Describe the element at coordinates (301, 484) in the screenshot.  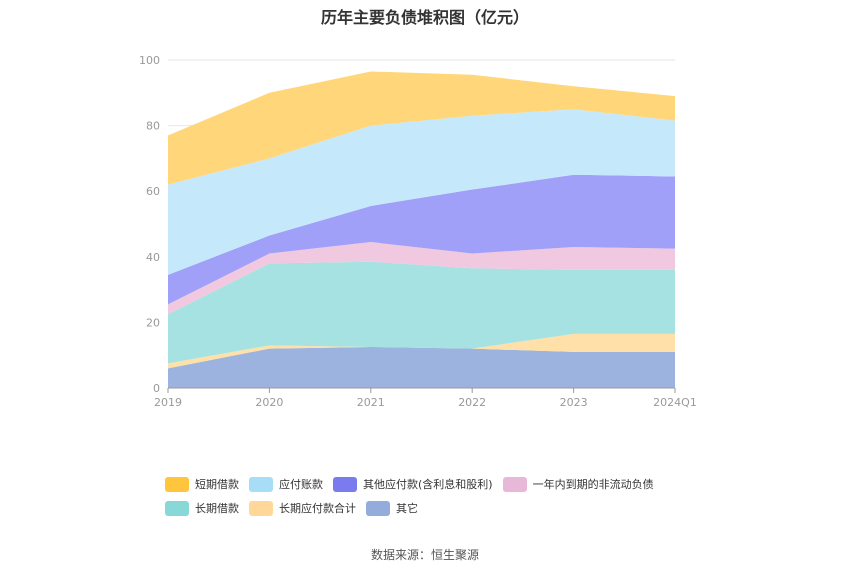
I see `legend-label: 应付账款` at that location.